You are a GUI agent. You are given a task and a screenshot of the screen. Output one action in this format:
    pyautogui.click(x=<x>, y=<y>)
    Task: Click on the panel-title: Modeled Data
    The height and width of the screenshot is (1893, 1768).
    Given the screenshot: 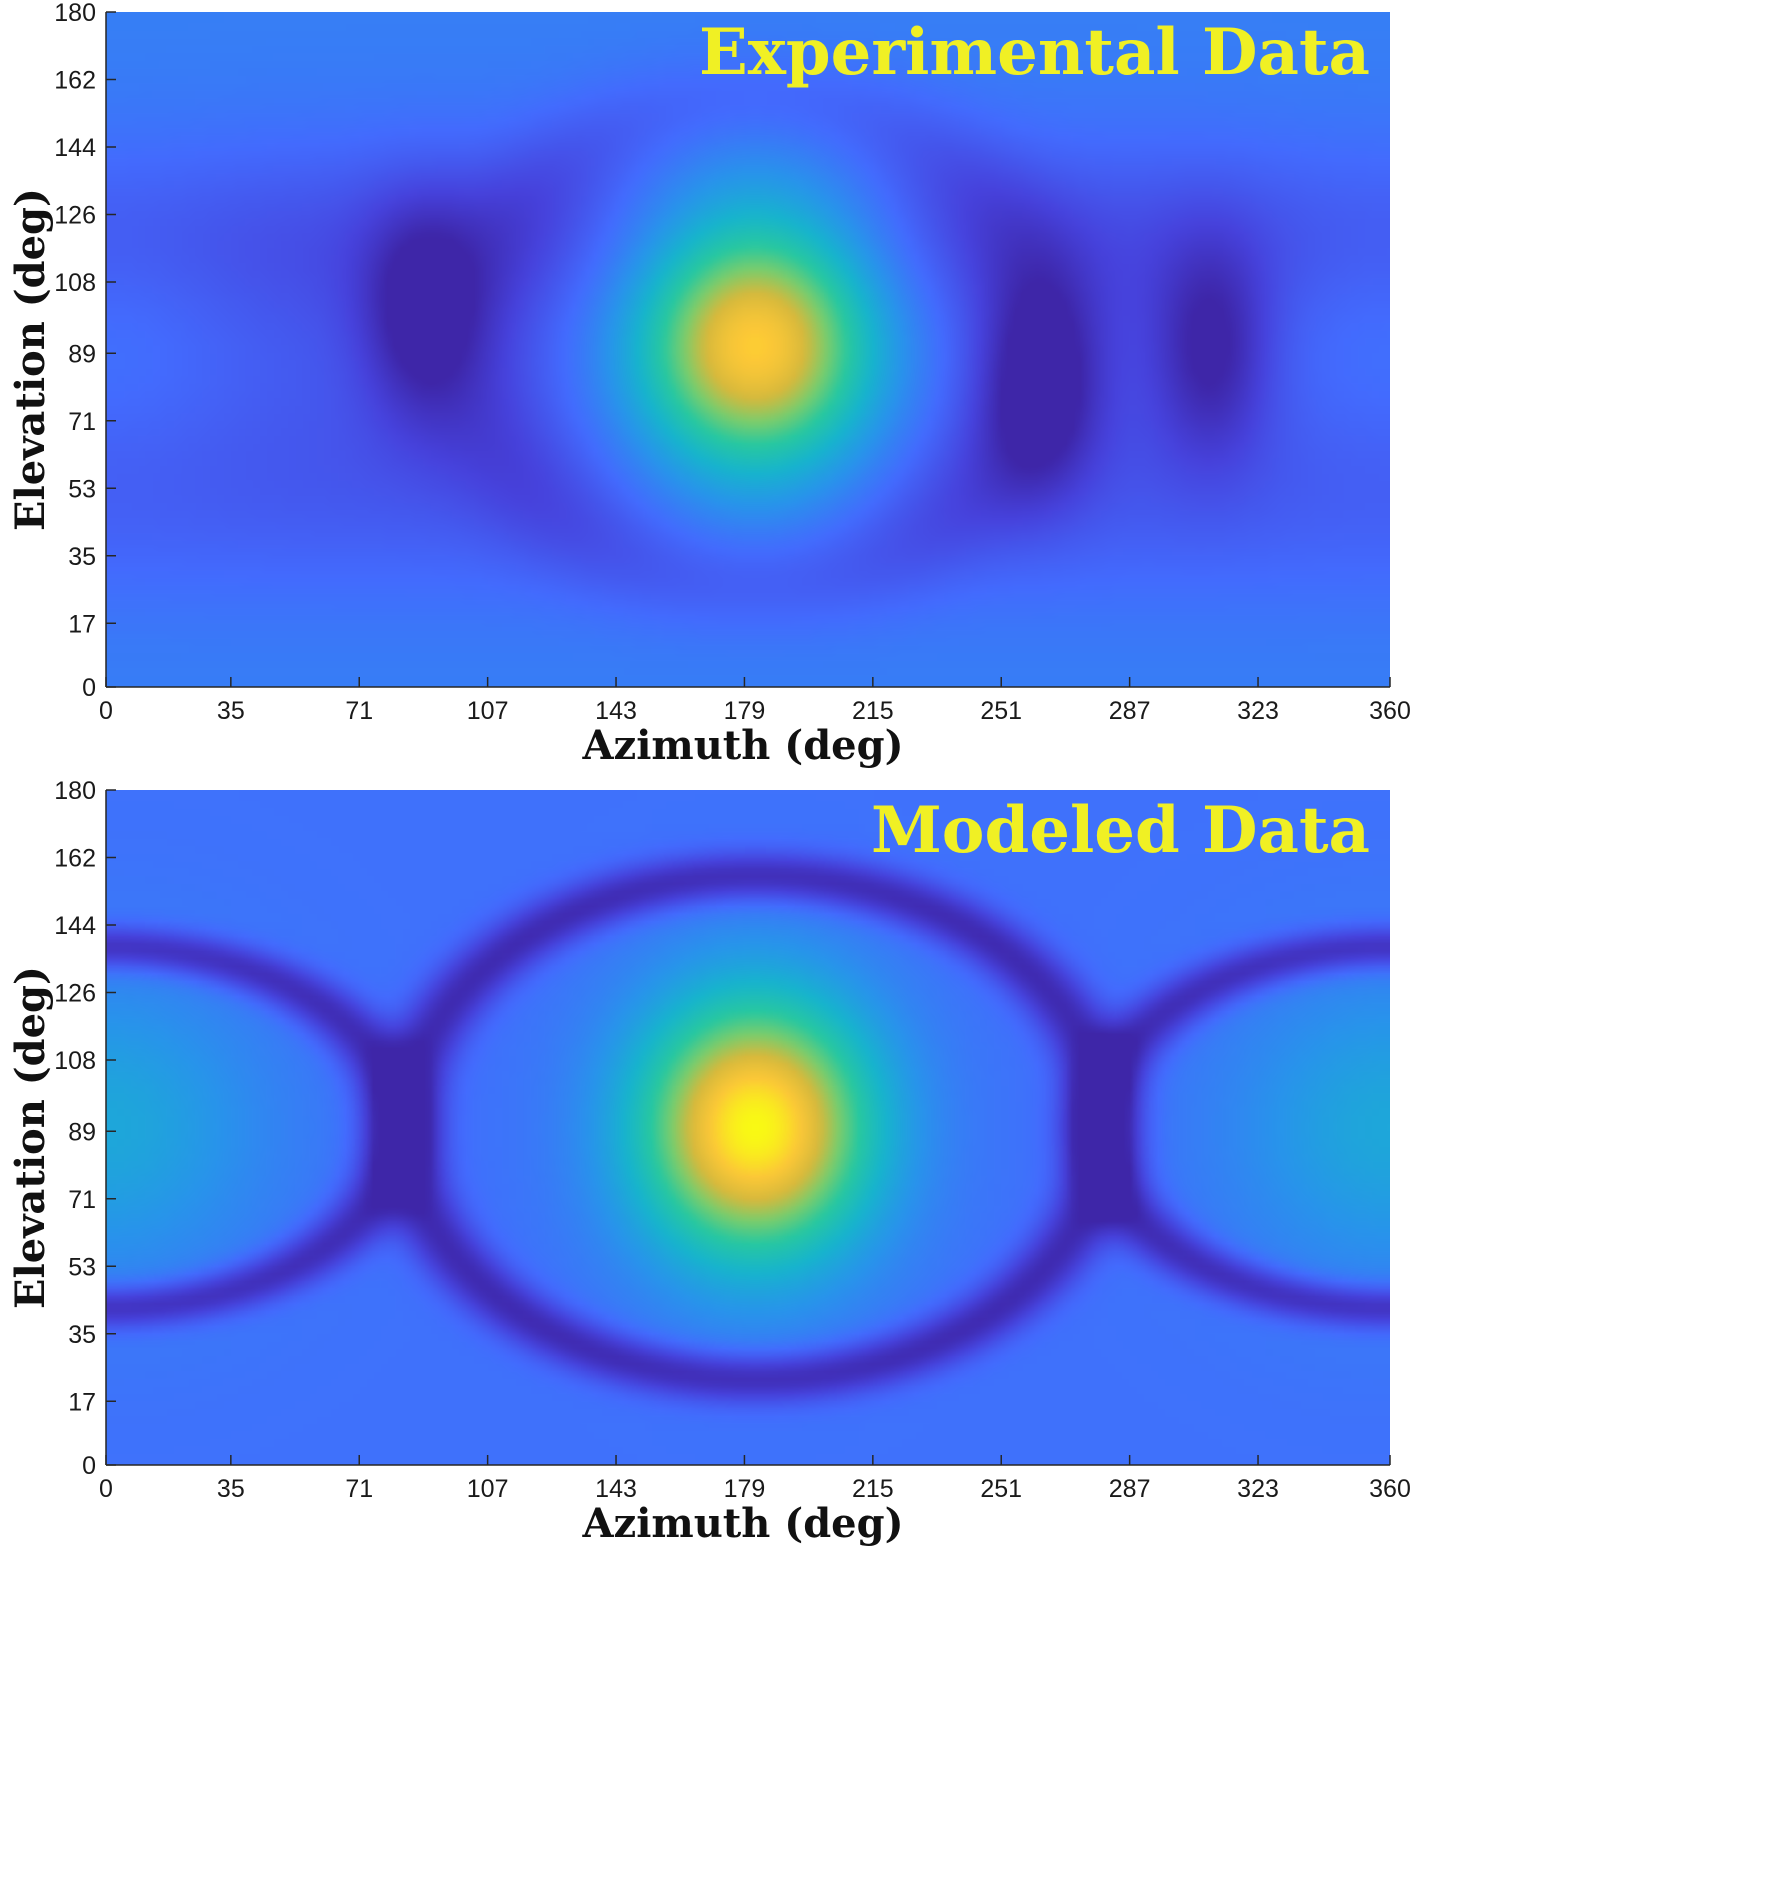 What is the action you would take?
    pyautogui.click(x=1120, y=830)
    